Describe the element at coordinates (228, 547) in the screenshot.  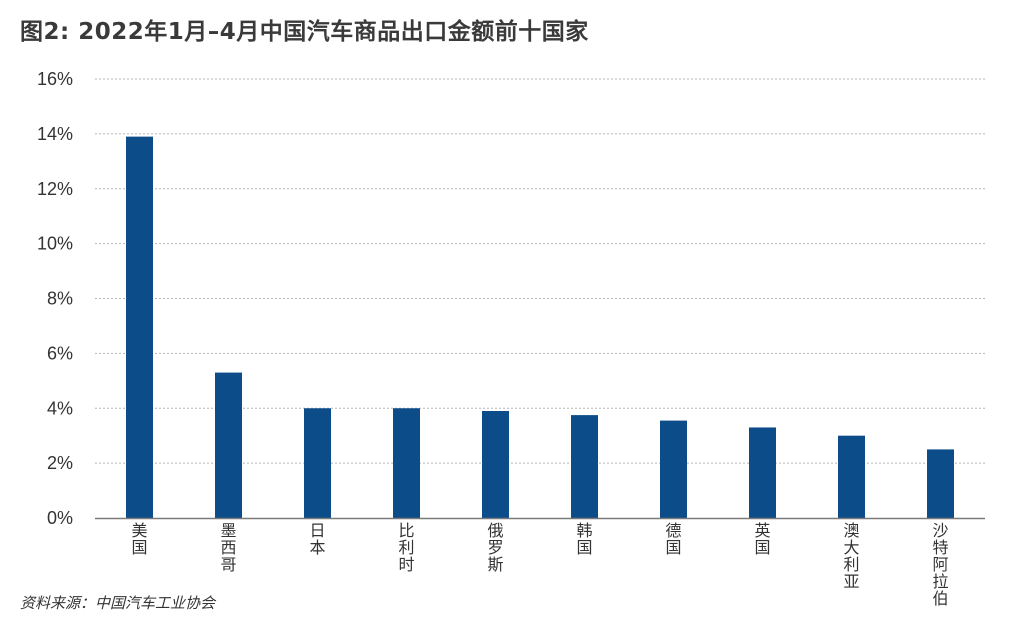
I see `x-tick-label: 墨西哥` at that location.